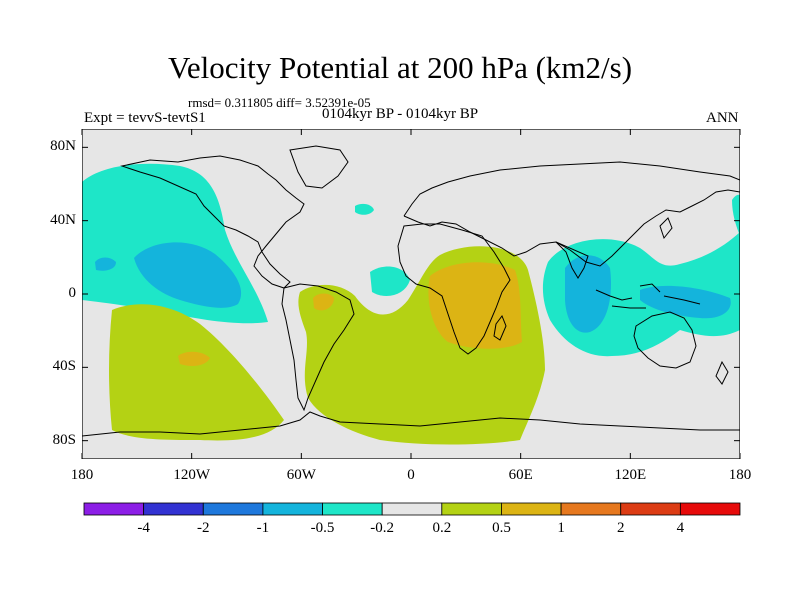 Image resolution: width=800 pixels, height=600 pixels. Describe the element at coordinates (194, 358) in the screenshot. I see `field-southeast-pacific` at that location.